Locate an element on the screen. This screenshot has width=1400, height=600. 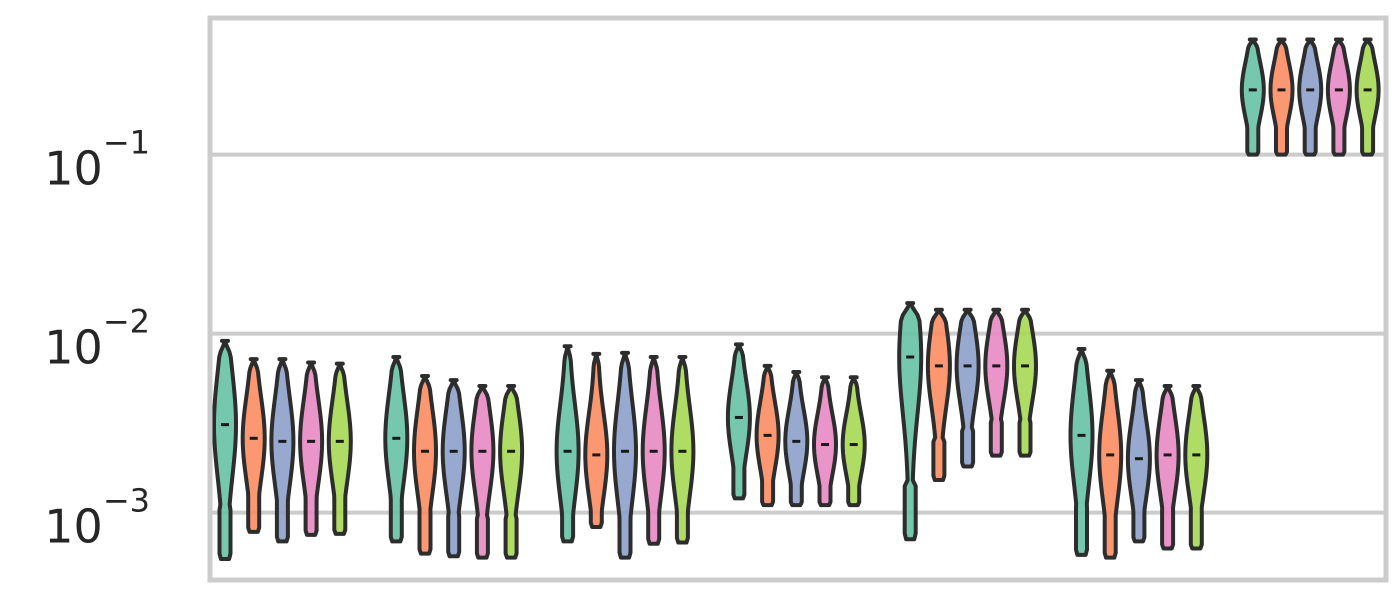
y-tick-label: 10⁻³ is located at coordinates (97, 518).